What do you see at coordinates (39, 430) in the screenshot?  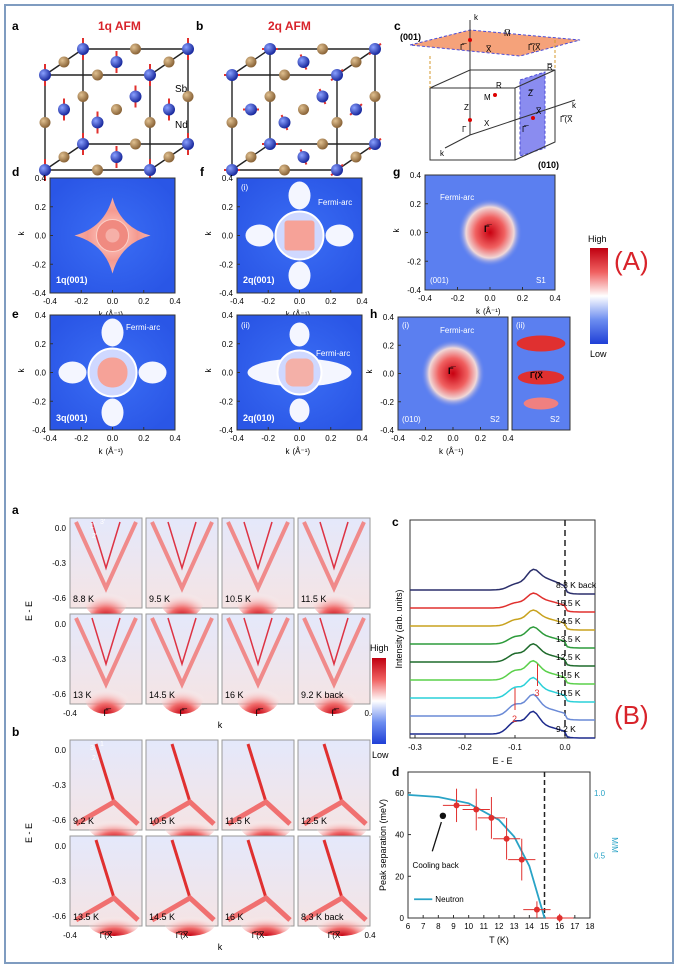 I see `y-tick-label: -0.4` at bounding box center [39, 430].